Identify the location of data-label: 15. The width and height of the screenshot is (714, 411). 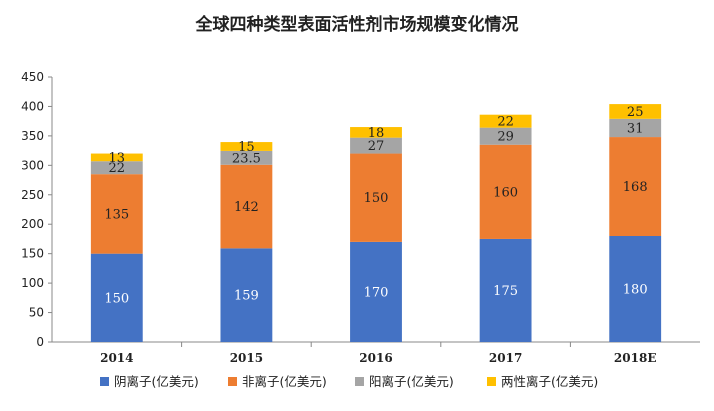
(246, 147).